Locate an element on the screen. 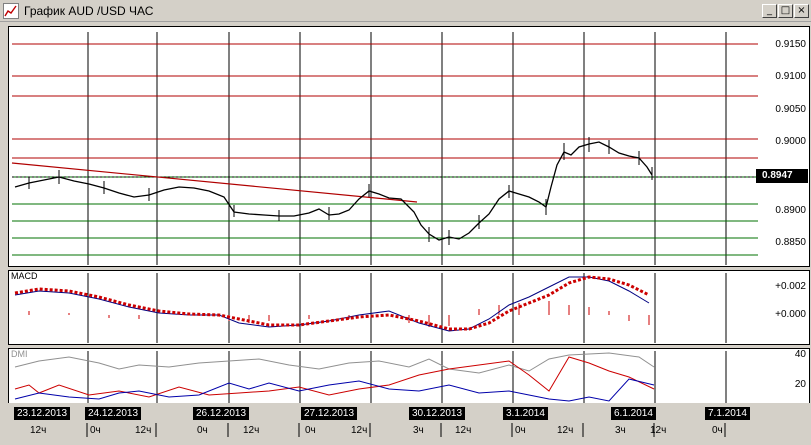 Image resolution: width=811 pixels, height=445 pixels. price-axis-label: 0.8900 is located at coordinates (790, 210).